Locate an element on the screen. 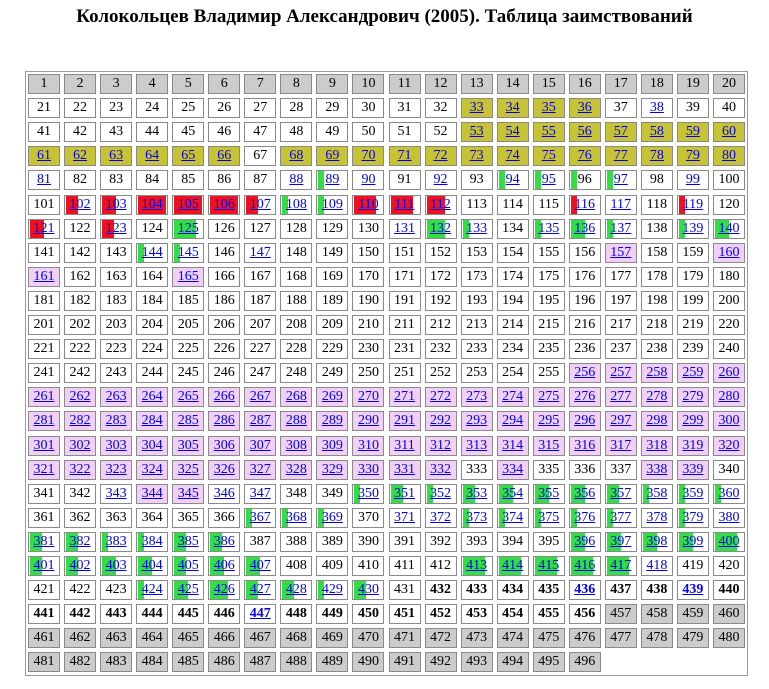  table-cell-121: 121 is located at coordinates (44, 228).